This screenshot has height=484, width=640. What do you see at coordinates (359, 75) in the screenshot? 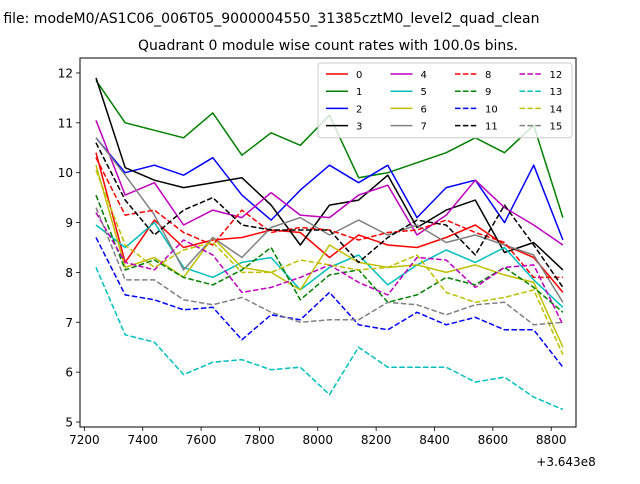
I see `legend-label-0: 0` at bounding box center [359, 75].